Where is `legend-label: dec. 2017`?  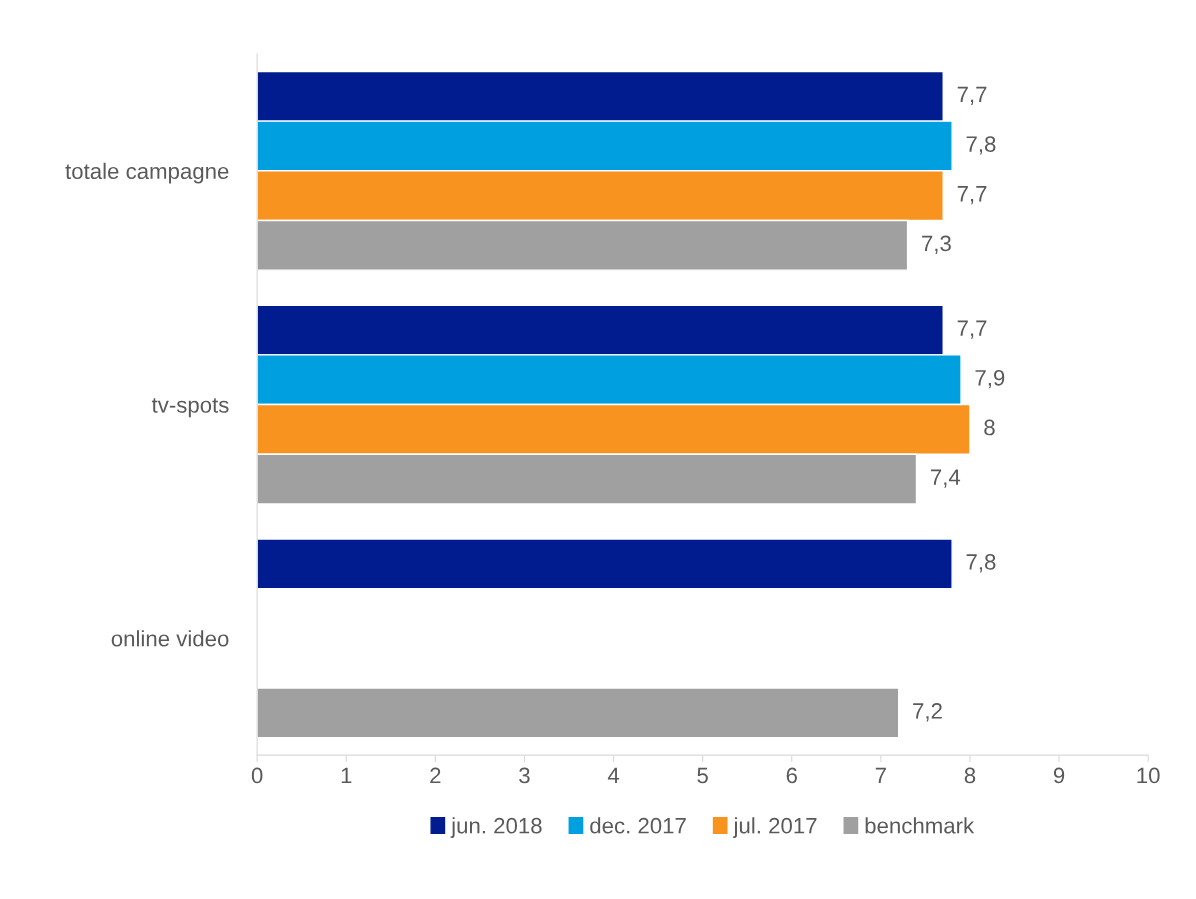 legend-label: dec. 2017 is located at coordinates (638, 825).